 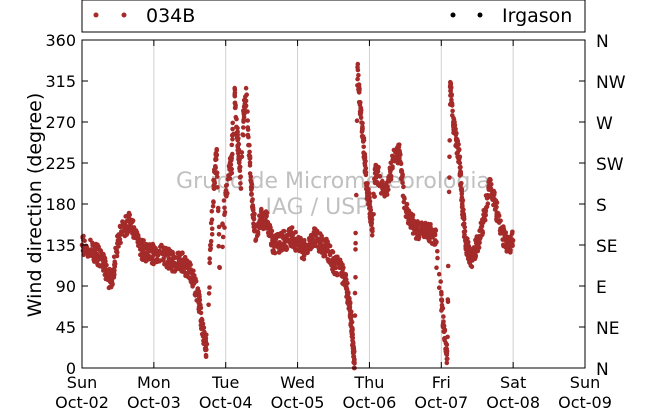 What do you see at coordinates (604, 124) in the screenshot?
I see `y-right-label: W` at bounding box center [604, 124].